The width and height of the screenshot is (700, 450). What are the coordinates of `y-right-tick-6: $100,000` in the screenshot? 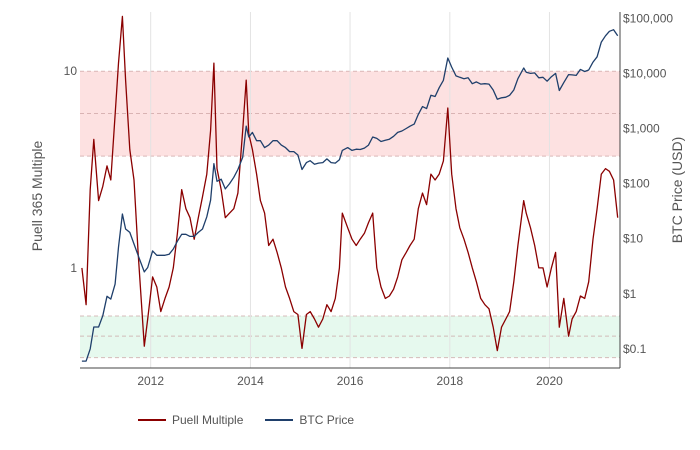 It's located at (648, 18).